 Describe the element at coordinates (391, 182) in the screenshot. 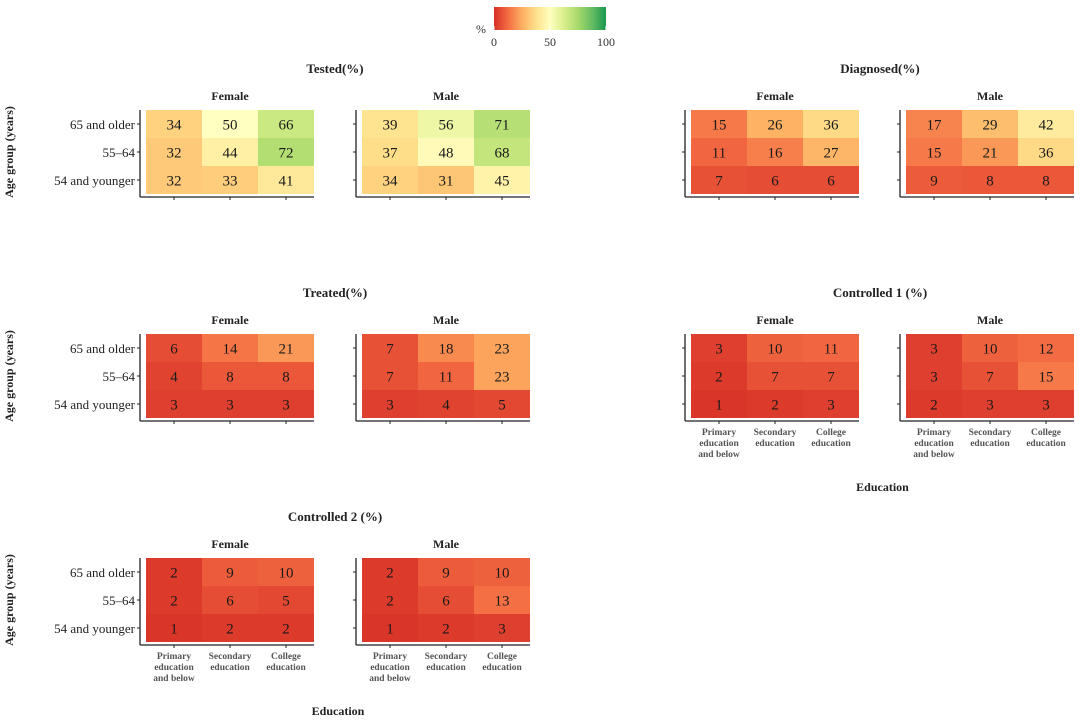

I see `cell-value: 34` at that location.